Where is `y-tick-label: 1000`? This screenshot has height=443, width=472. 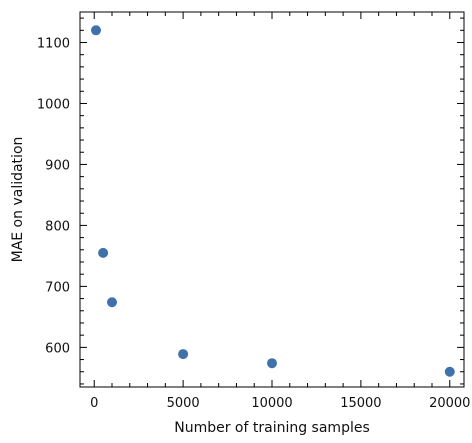
y-tick-label: 1000 is located at coordinates (53, 104).